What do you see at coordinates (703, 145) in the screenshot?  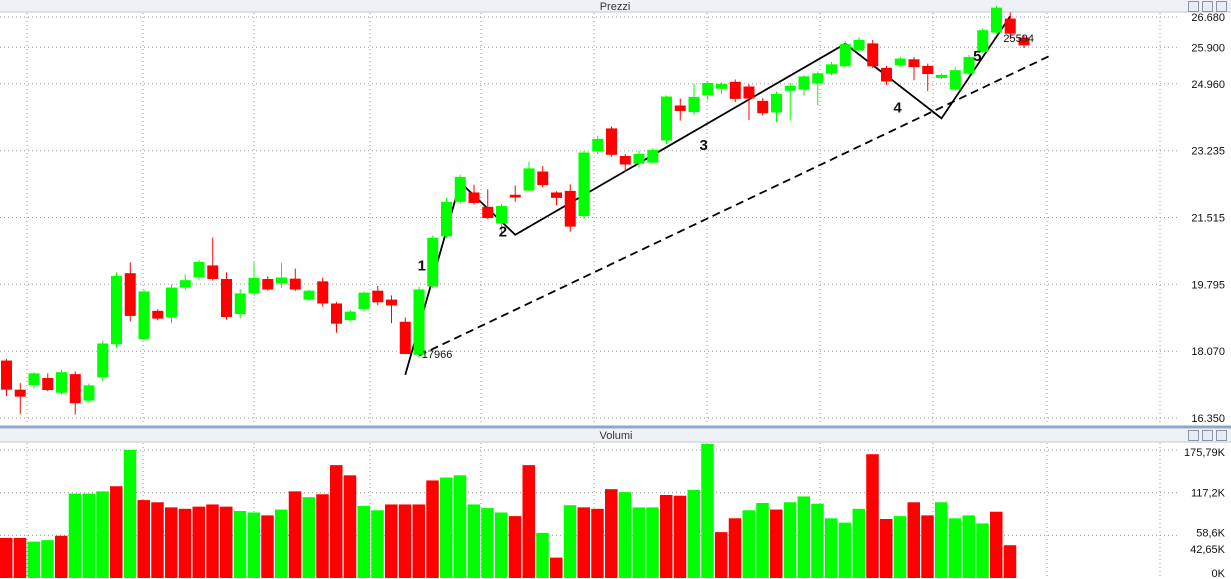 I see `wave-label: 3` at bounding box center [703, 145].